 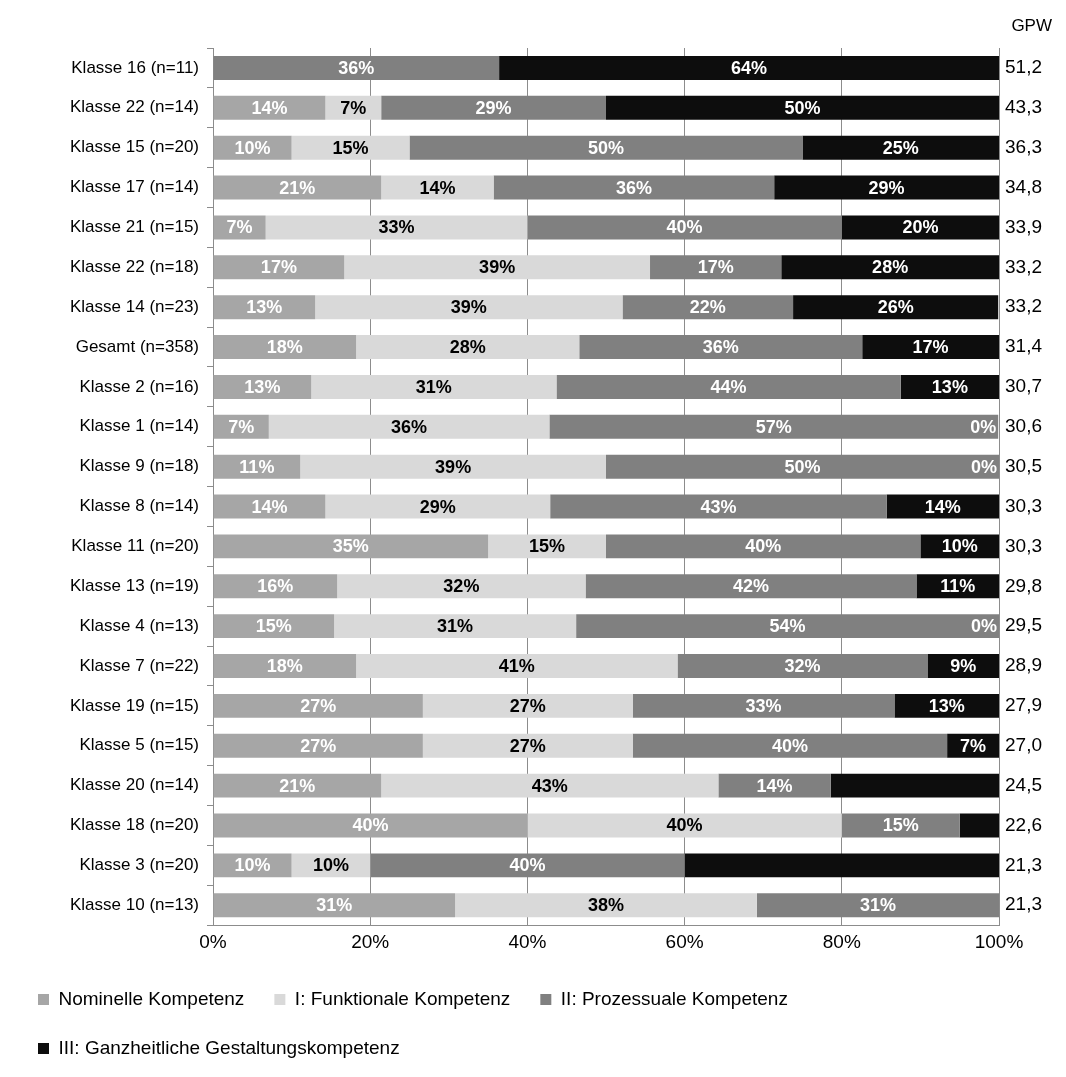 What do you see at coordinates (134, 107) in the screenshot?
I see `y-tick-label: Klasse 22 (n=14)` at bounding box center [134, 107].